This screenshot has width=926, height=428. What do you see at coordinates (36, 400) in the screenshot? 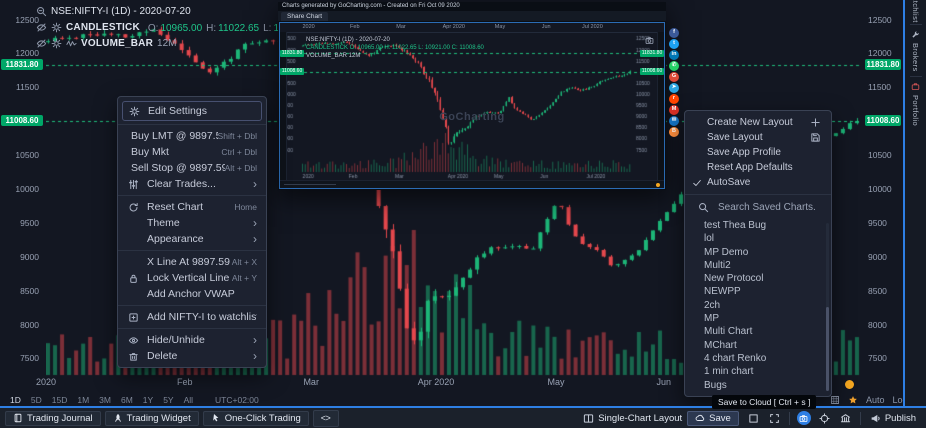
I see `timeframe-5d: 5D` at bounding box center [36, 400].